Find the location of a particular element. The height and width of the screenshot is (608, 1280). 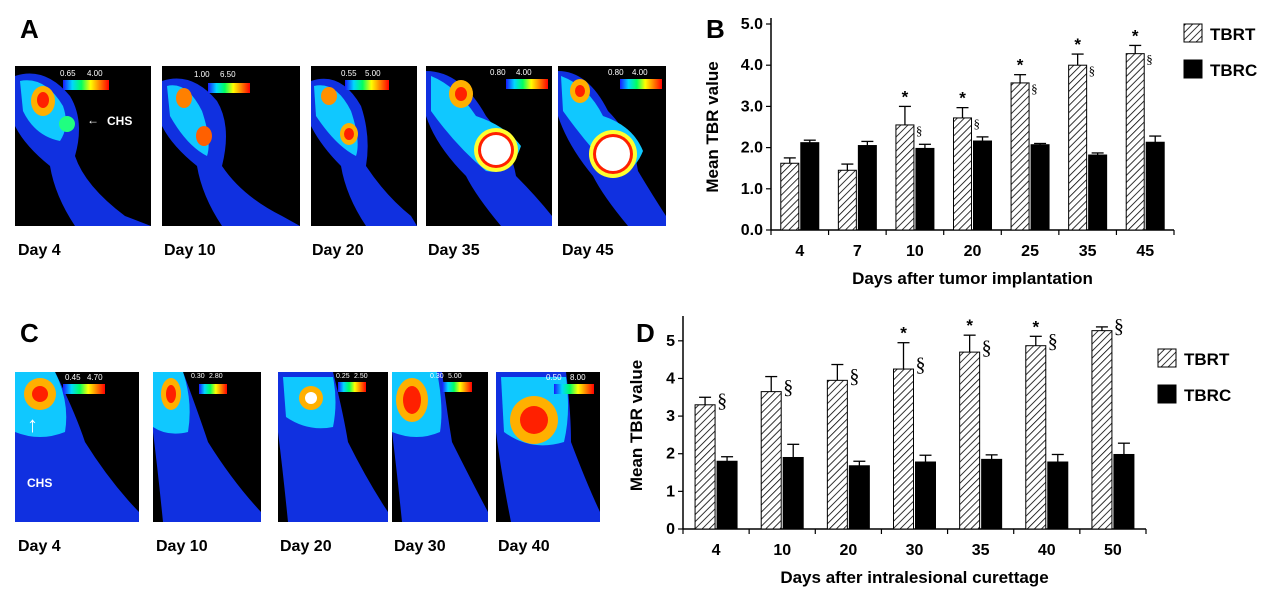

pet-image-a1 is located at coordinates (83, 149).